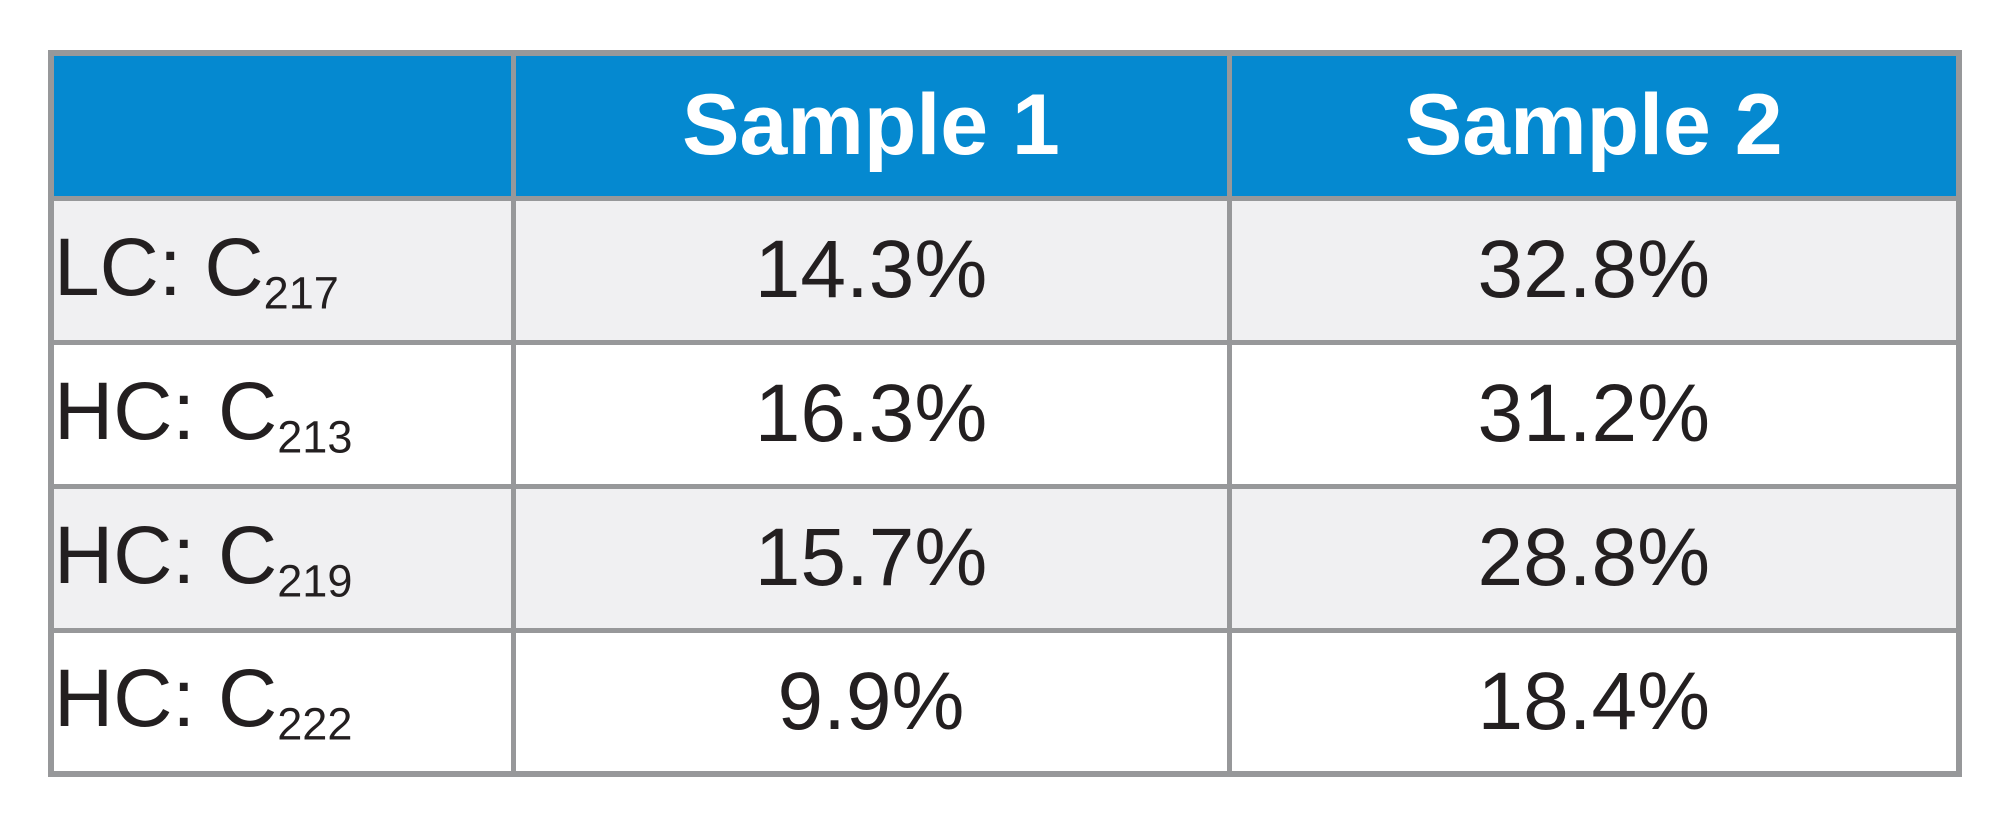 This screenshot has width=2000, height=827. What do you see at coordinates (871, 270) in the screenshot?
I see `value-cell-sample-1: 14.3%` at bounding box center [871, 270].